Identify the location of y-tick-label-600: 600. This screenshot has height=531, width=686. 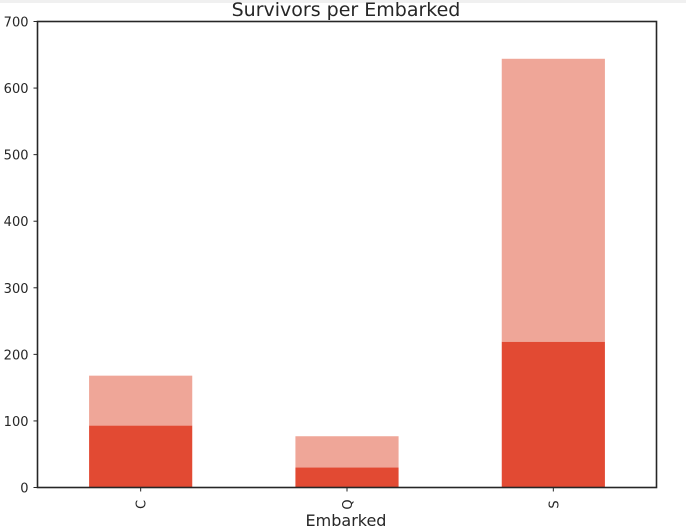
(16, 89).